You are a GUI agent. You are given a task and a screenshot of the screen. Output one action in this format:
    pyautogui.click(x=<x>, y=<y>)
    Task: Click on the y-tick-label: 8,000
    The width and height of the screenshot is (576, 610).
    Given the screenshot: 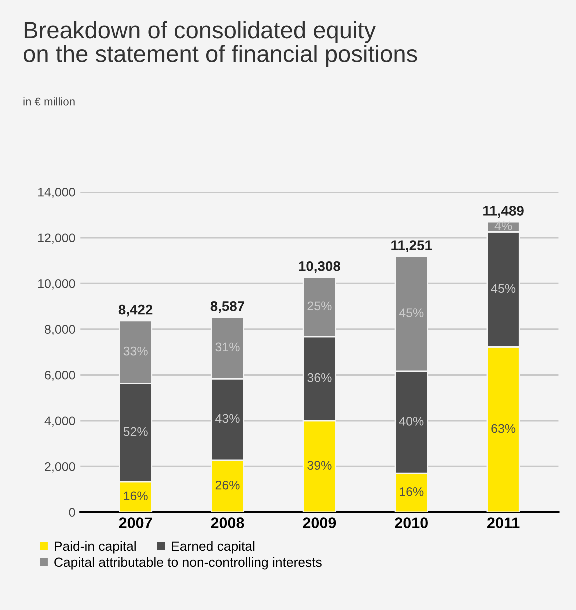 What is the action you would take?
    pyautogui.click(x=60, y=330)
    